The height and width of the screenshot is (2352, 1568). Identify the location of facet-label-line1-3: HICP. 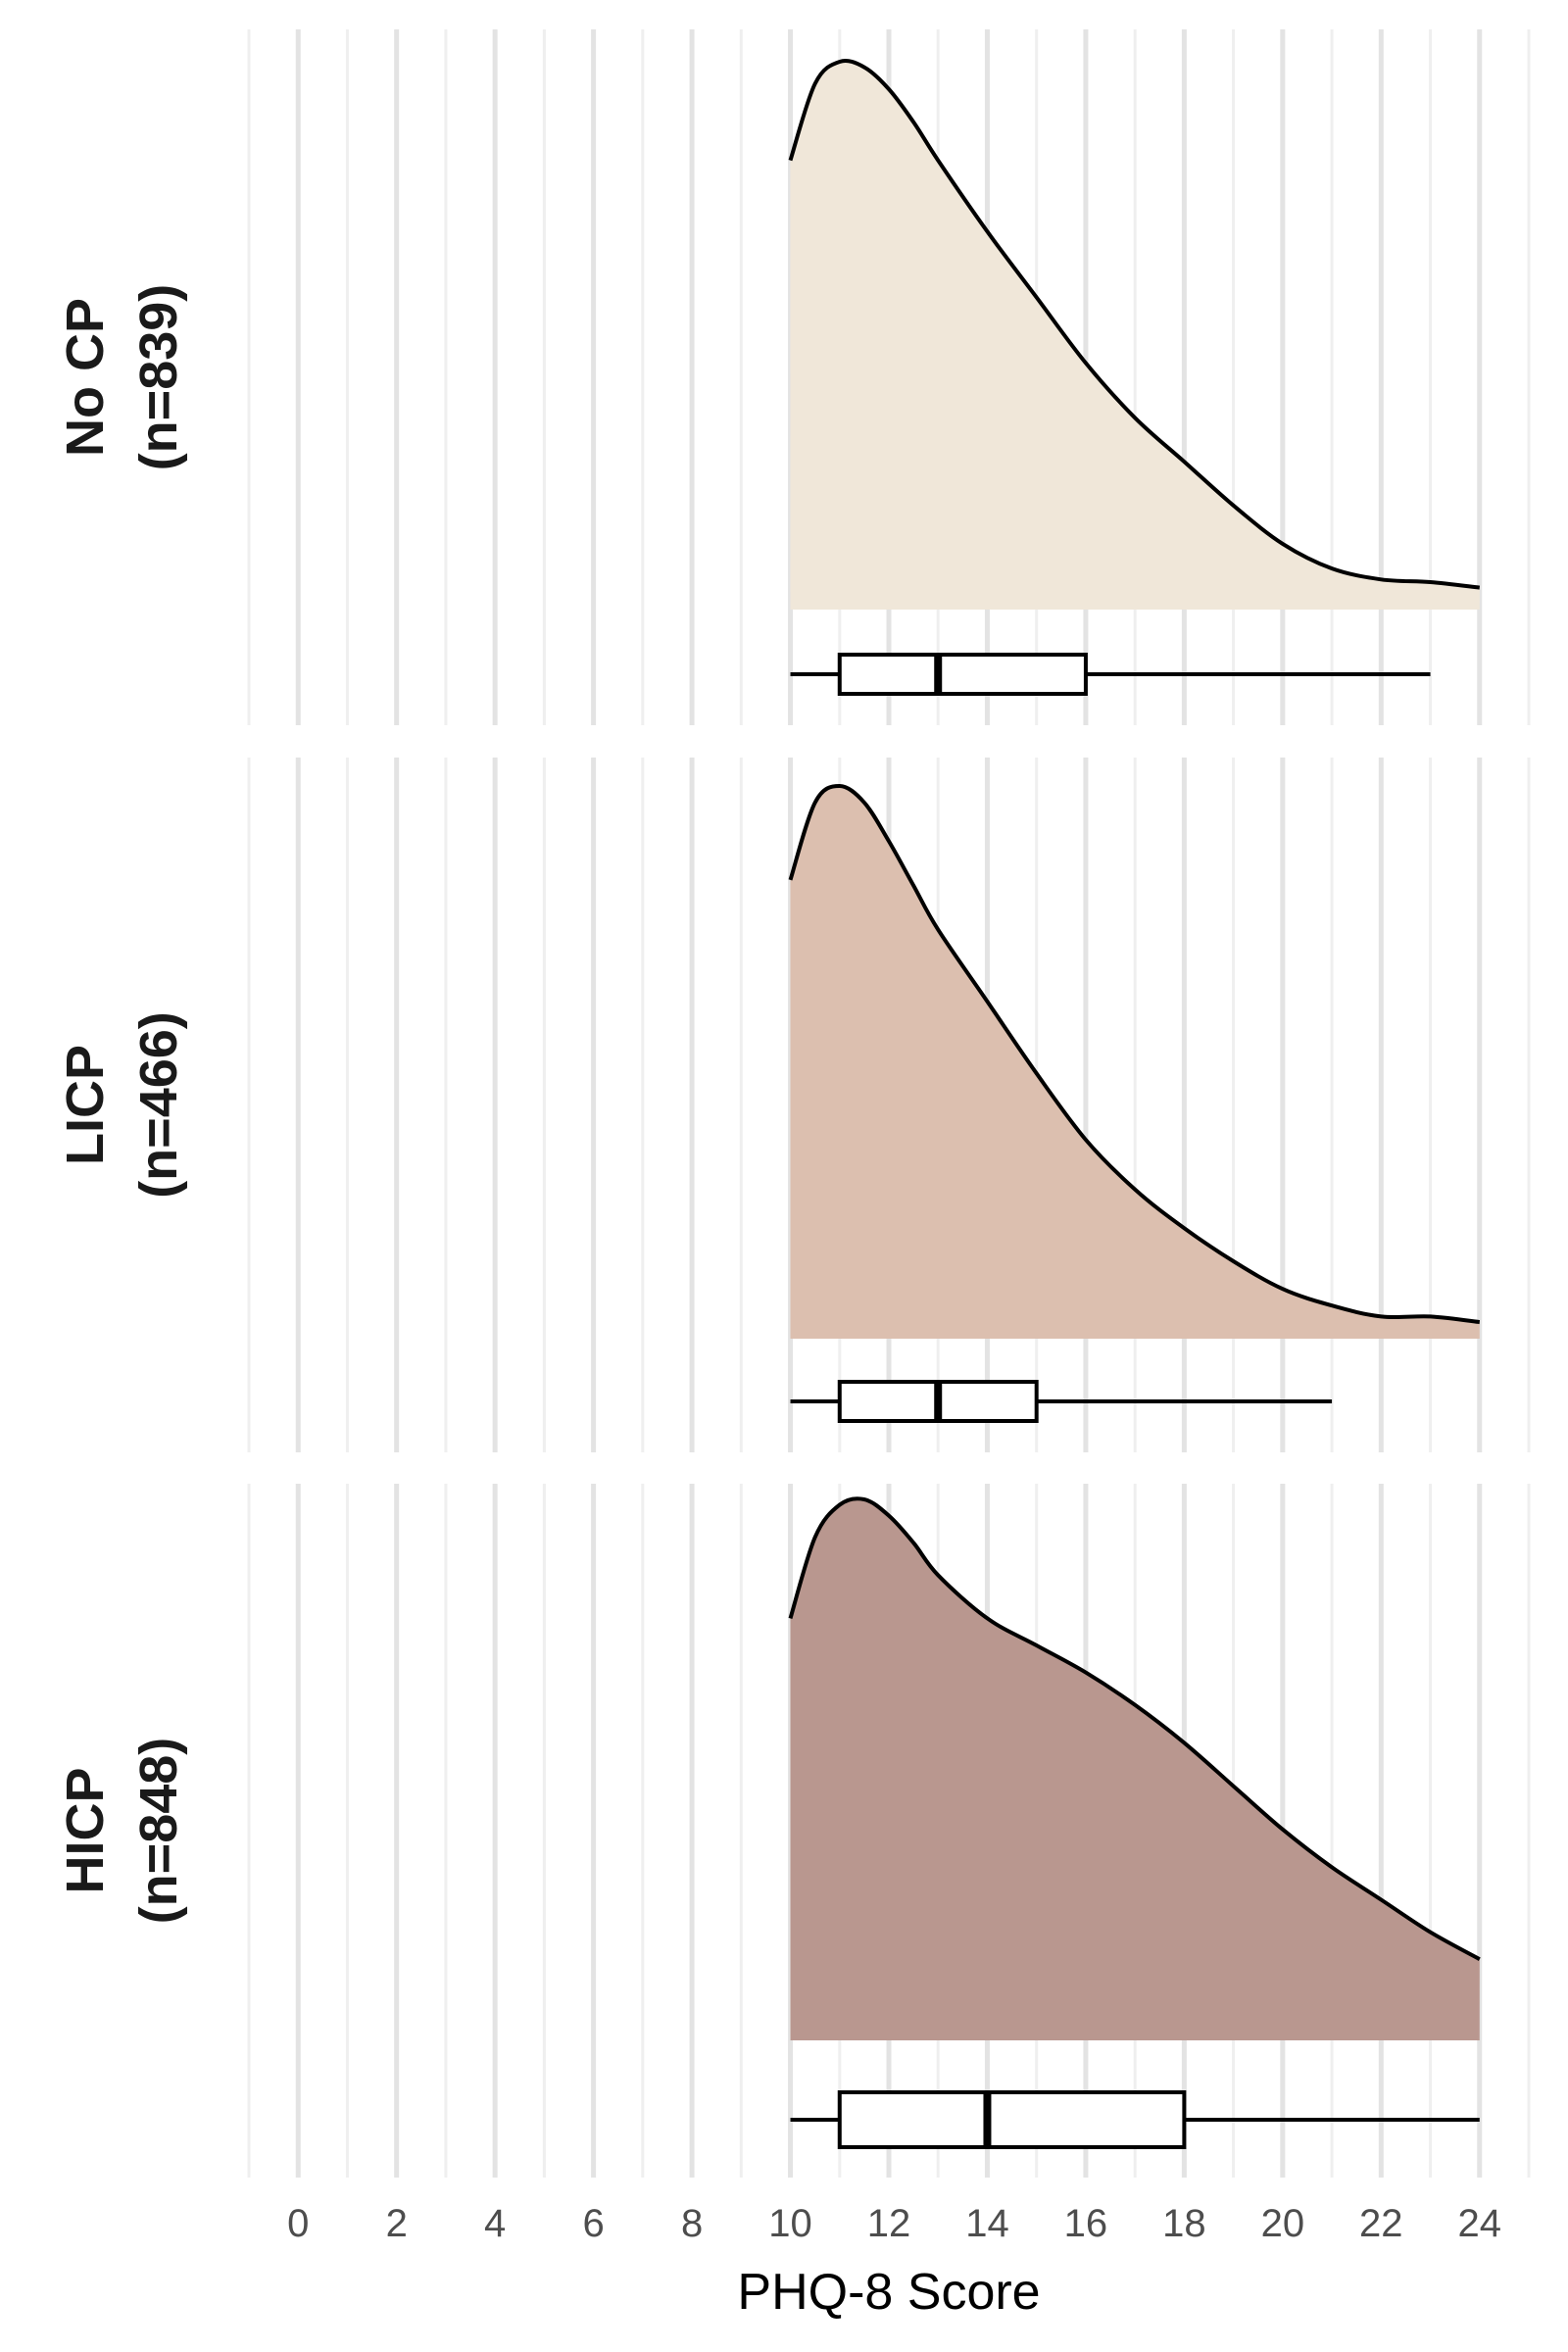
(85, 1830).